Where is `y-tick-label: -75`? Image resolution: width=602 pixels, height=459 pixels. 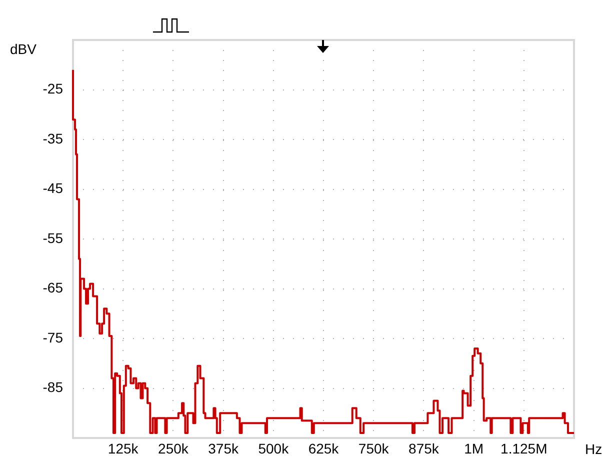 y-tick-label: -75 is located at coordinates (53, 337).